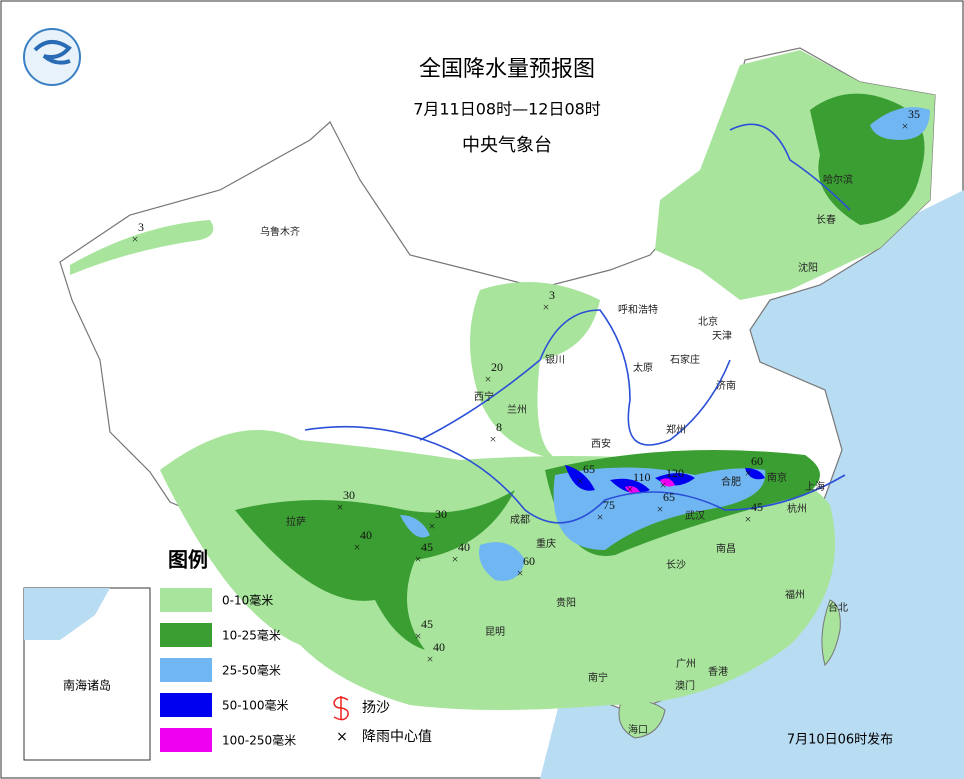 This screenshot has width=964, height=779. What do you see at coordinates (676, 565) in the screenshot?
I see `city-label: 长沙` at bounding box center [676, 565].